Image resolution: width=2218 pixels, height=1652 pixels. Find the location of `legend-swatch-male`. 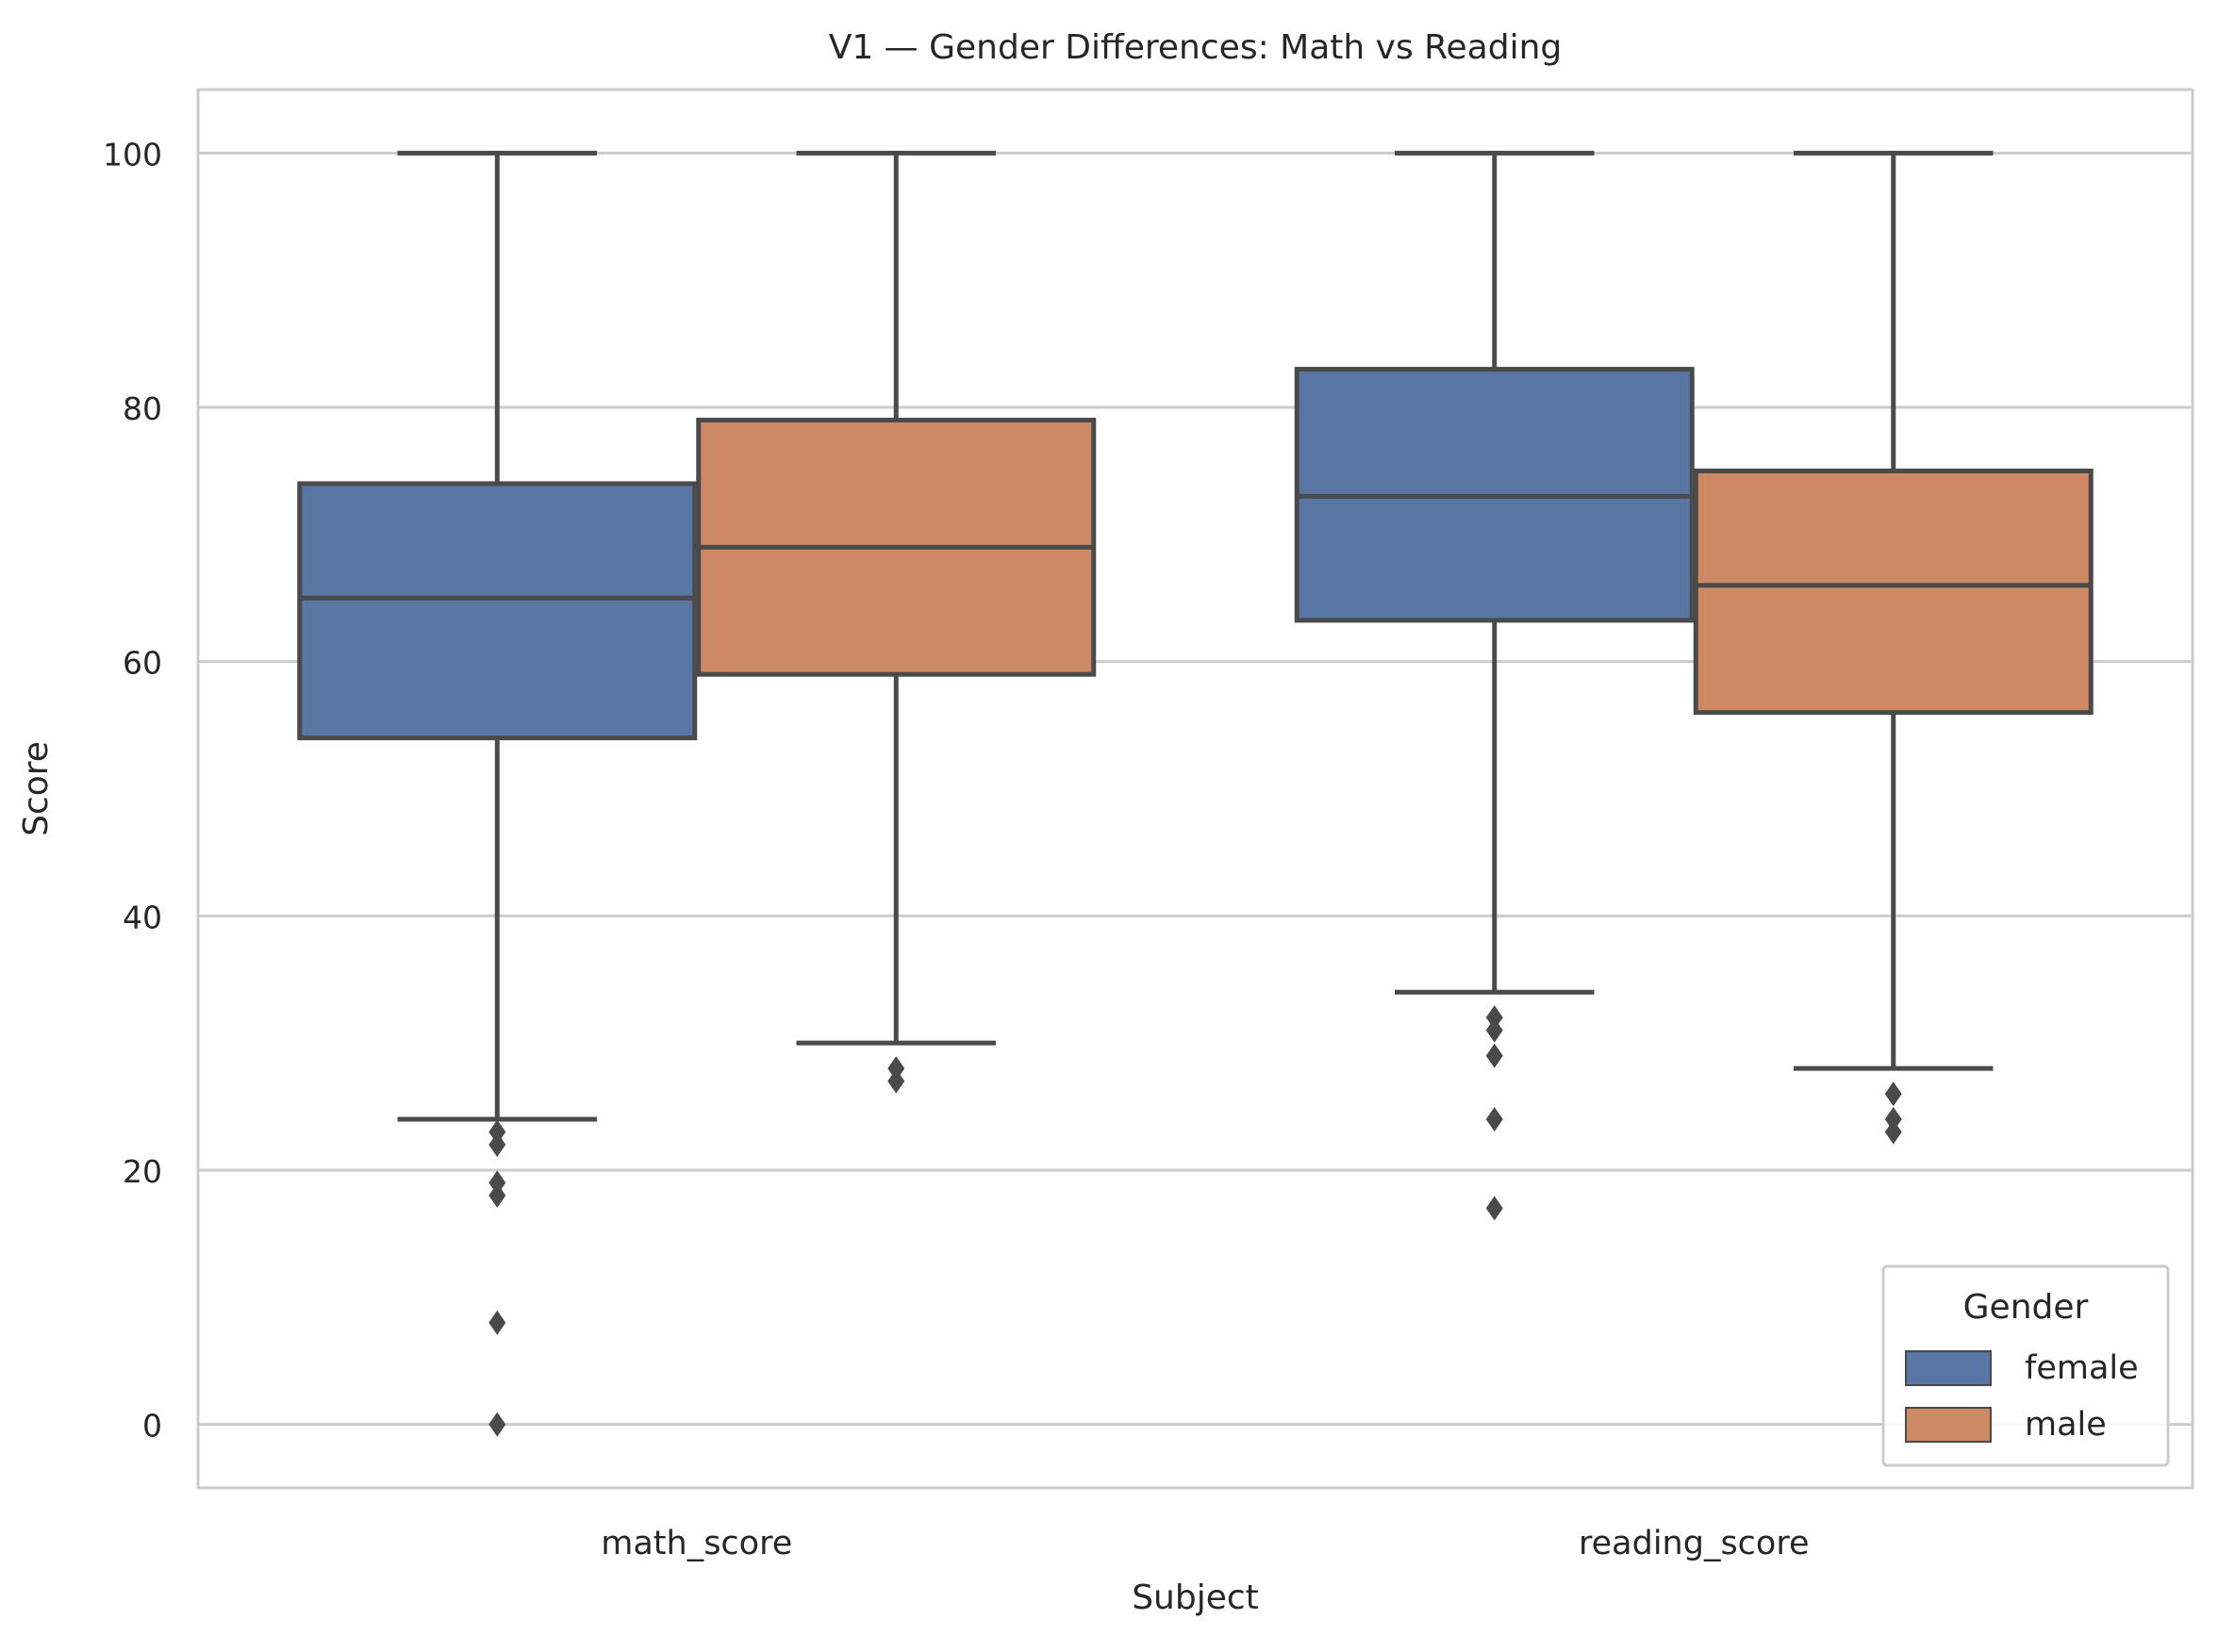

legend-swatch-male is located at coordinates (1948, 1425).